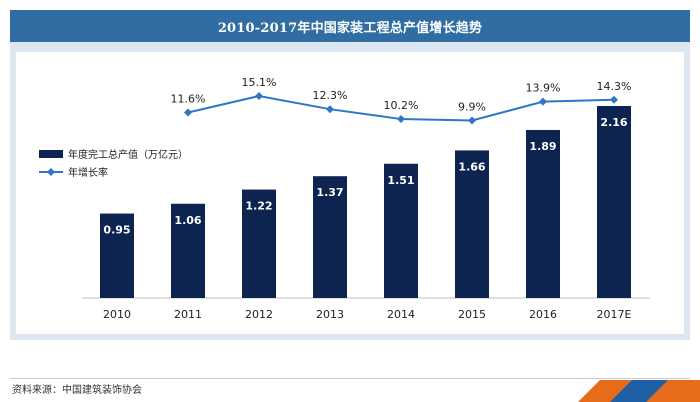  I want to click on chart-title: 2010-2017年中国家装工程总产值增长趋势, so click(350, 28).